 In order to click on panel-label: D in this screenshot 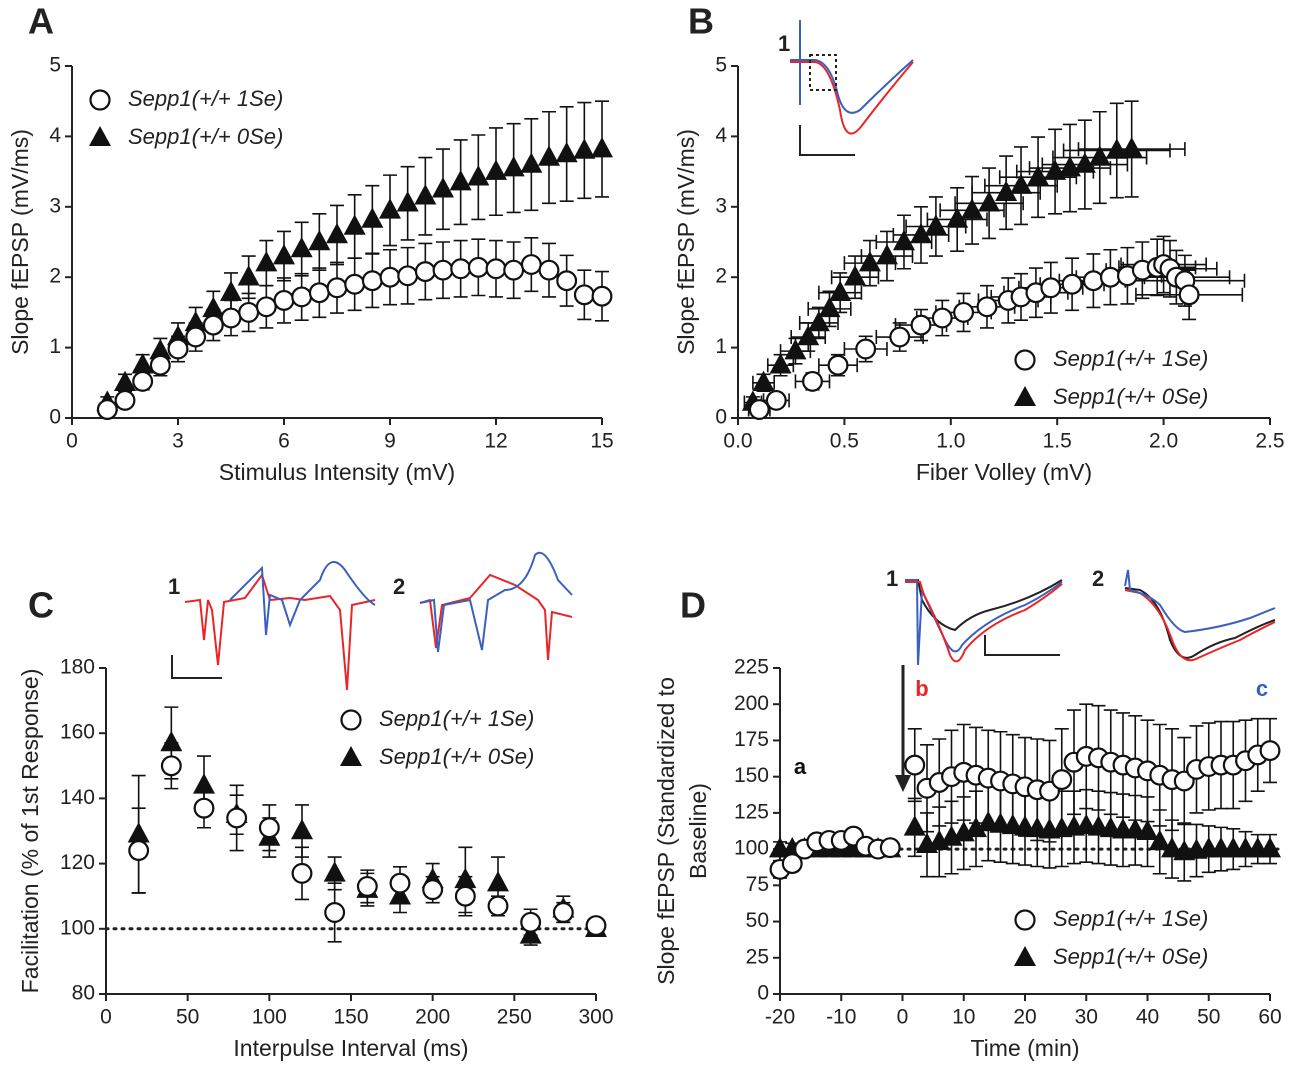, I will do `click(693, 605)`.